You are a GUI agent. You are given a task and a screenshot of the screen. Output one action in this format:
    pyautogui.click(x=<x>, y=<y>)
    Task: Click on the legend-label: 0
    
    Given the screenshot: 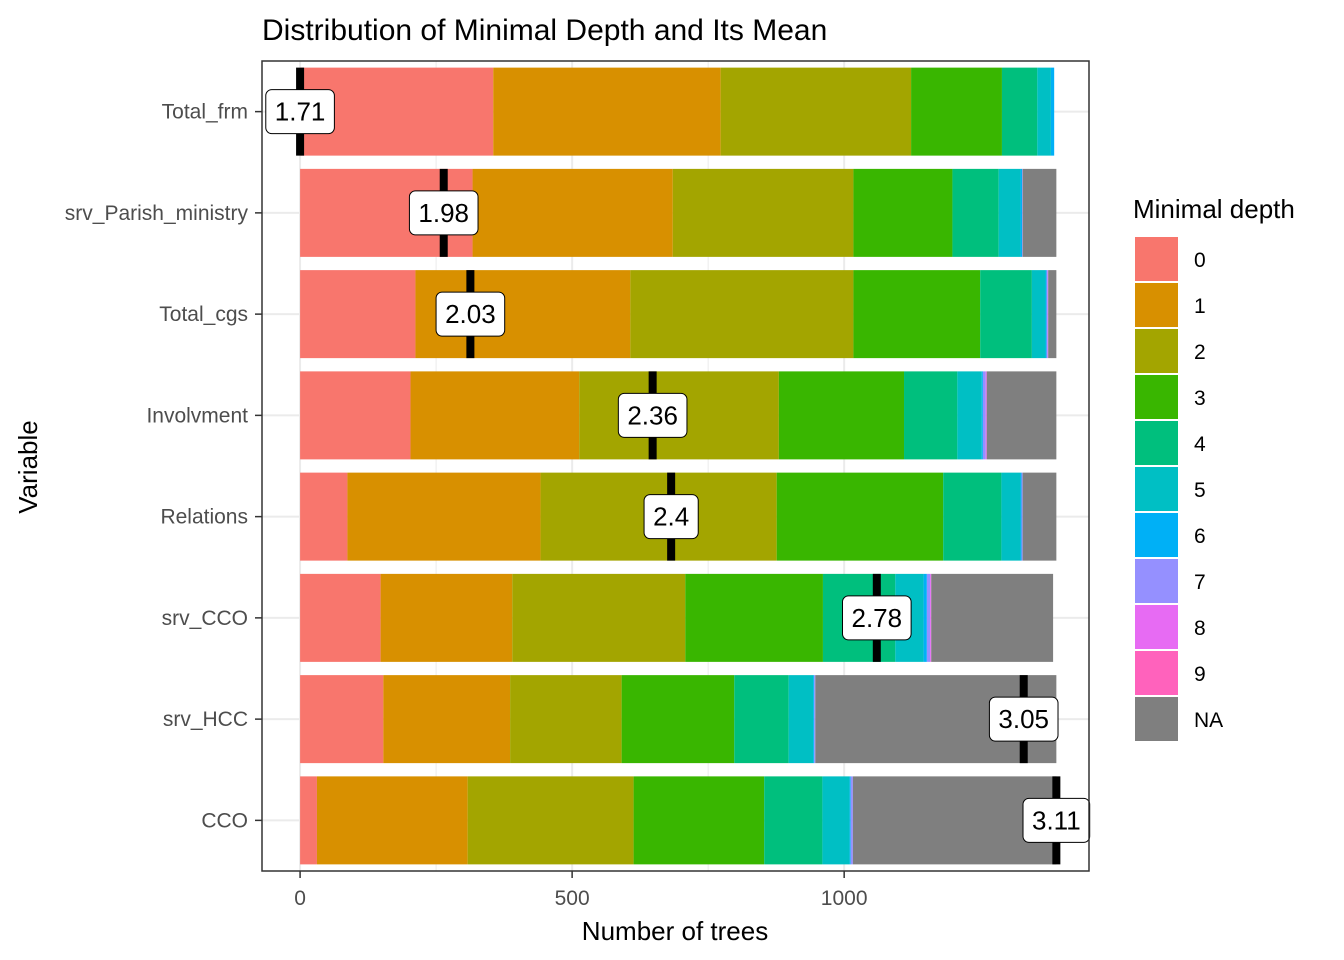 What is the action you would take?
    pyautogui.click(x=1200, y=260)
    